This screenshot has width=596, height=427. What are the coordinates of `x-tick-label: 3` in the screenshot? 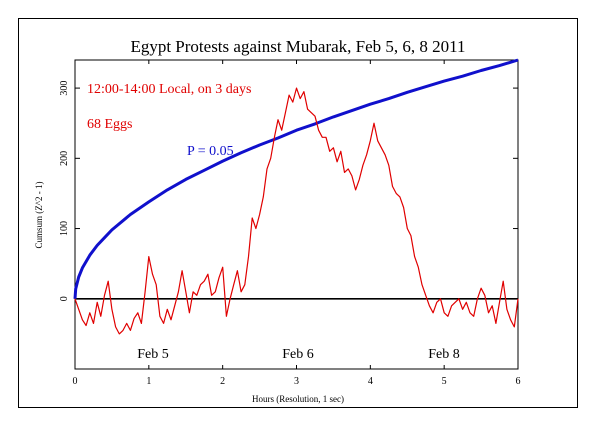 It's located at (296, 381).